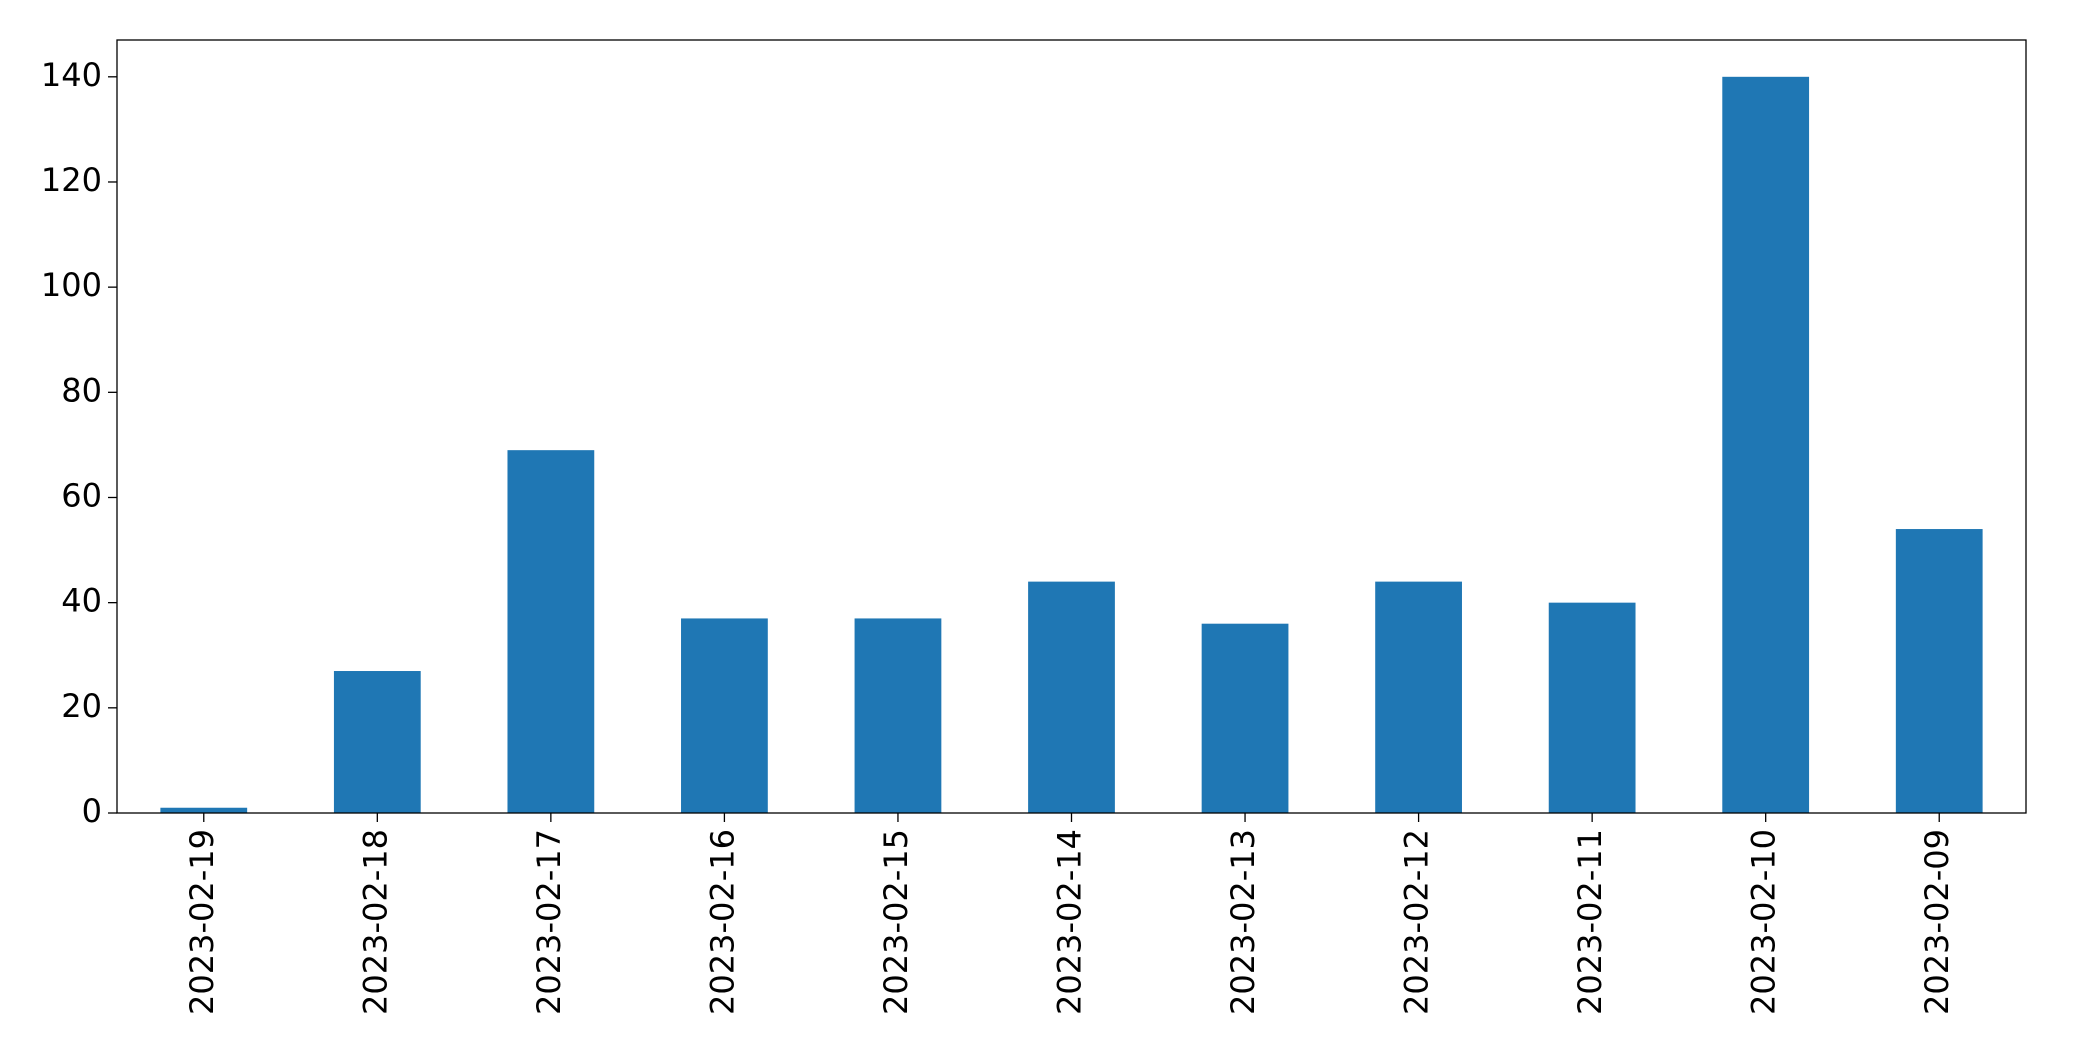  I want to click on x-tick-label: 2023-02-19, so click(202, 922).